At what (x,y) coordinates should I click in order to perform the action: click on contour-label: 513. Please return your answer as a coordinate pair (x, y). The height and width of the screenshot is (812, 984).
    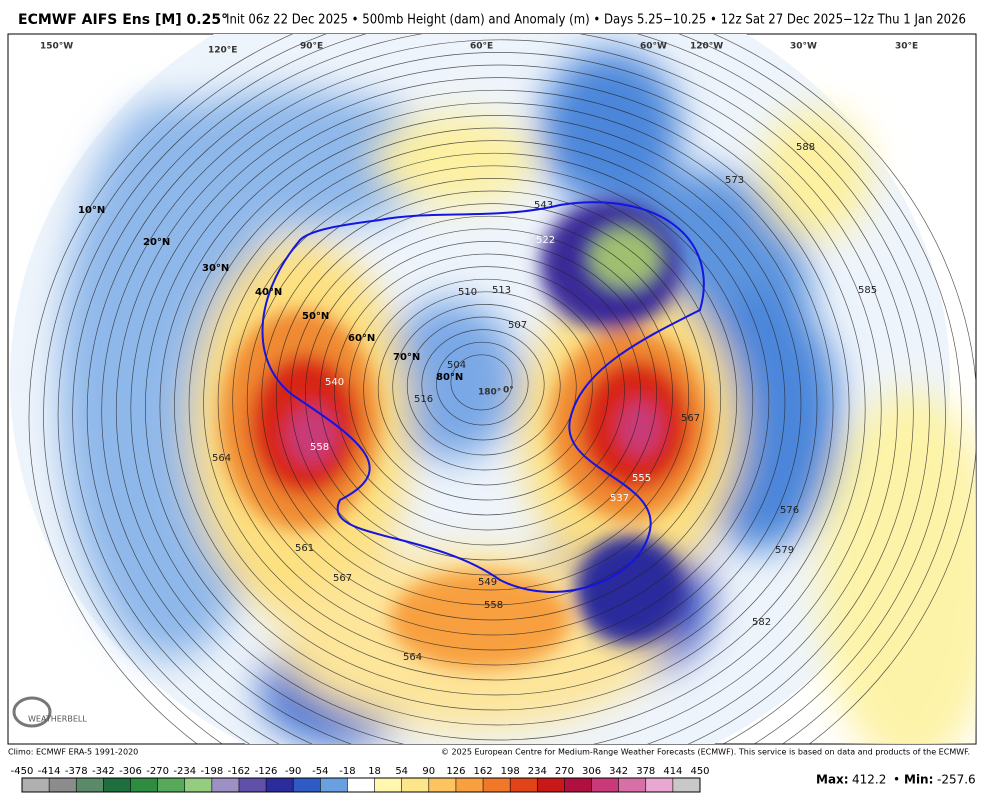
    Looking at the image, I should click on (501, 290).